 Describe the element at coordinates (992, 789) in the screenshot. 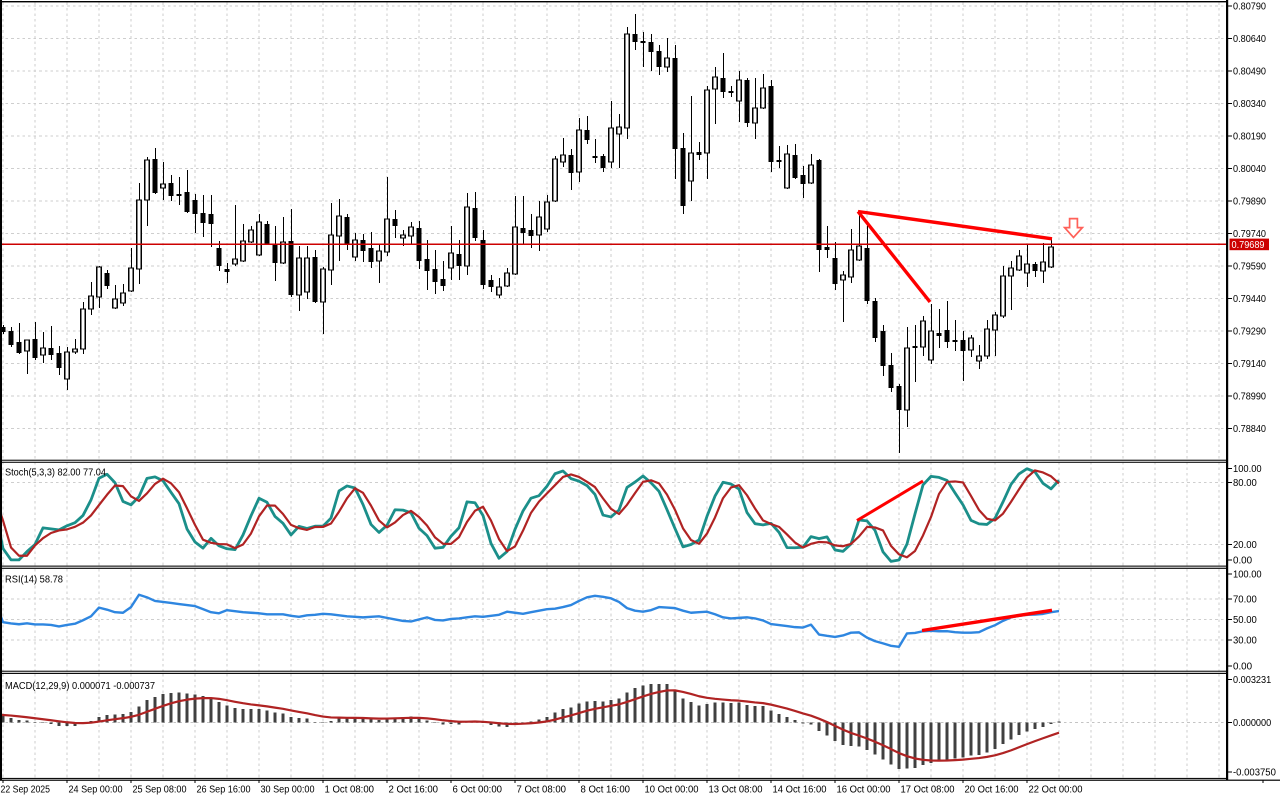

I see `svg-text: 20 Oct 16:00` at that location.